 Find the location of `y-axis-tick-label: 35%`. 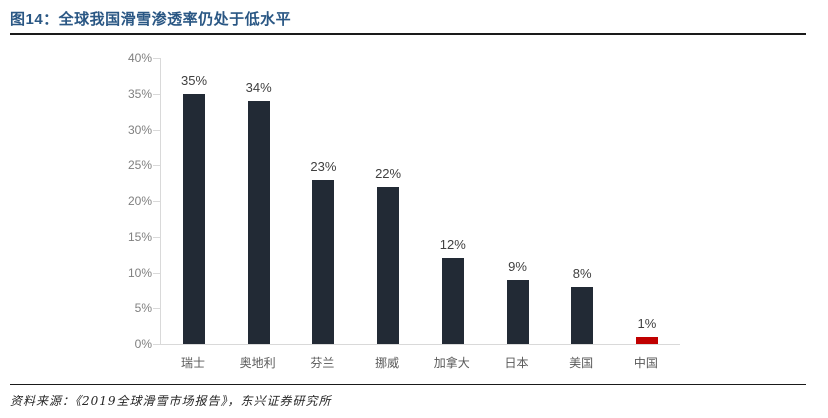

y-axis-tick-label: 35% is located at coordinates (139, 93).